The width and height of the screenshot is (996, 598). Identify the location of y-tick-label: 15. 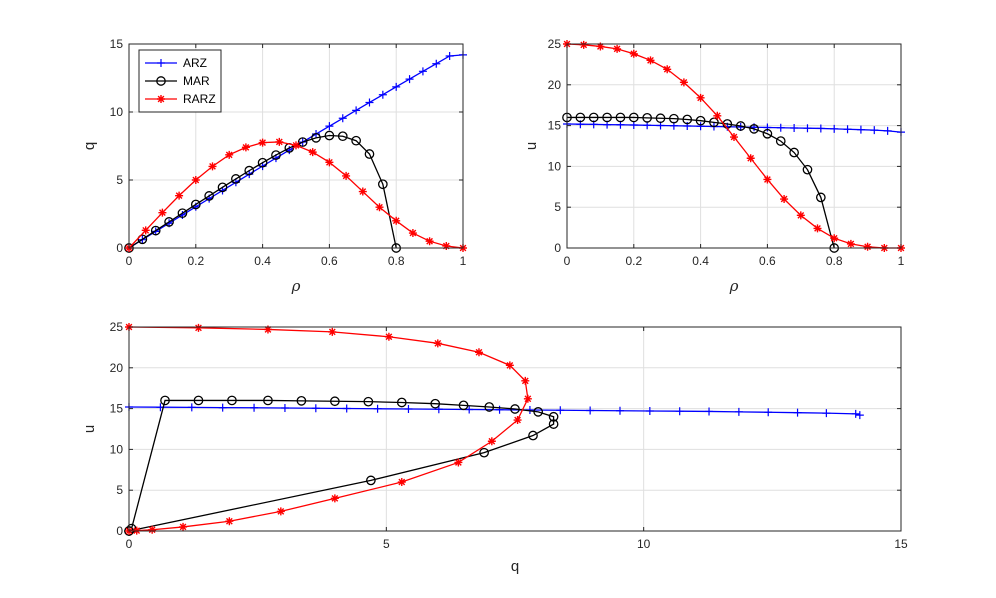
(117, 409).